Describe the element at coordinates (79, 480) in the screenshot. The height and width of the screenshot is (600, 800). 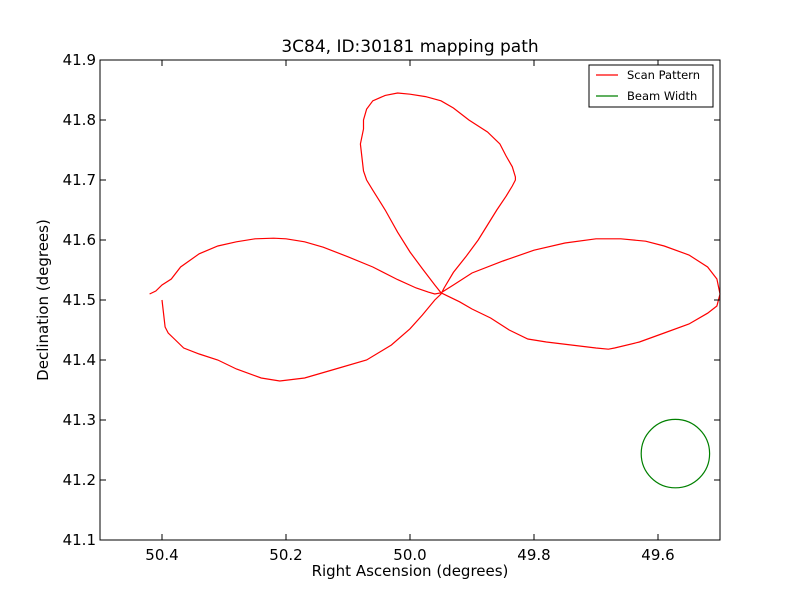
I see `y-tick-label: 41.2` at that location.